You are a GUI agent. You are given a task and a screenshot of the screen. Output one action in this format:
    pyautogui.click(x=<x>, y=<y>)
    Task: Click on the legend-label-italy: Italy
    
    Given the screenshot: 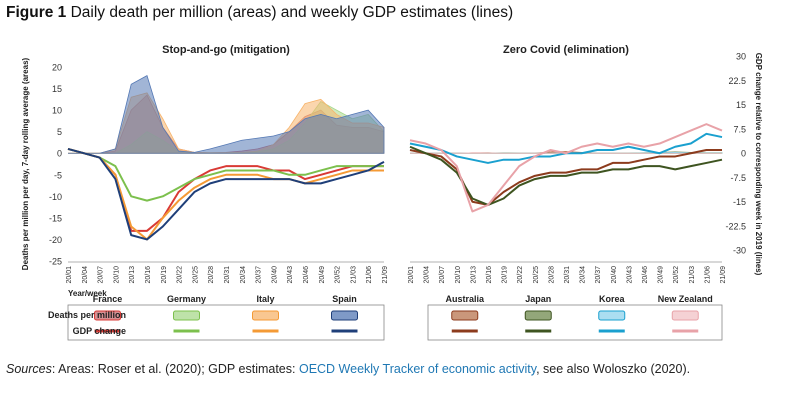 What is the action you would take?
    pyautogui.click(x=265, y=299)
    